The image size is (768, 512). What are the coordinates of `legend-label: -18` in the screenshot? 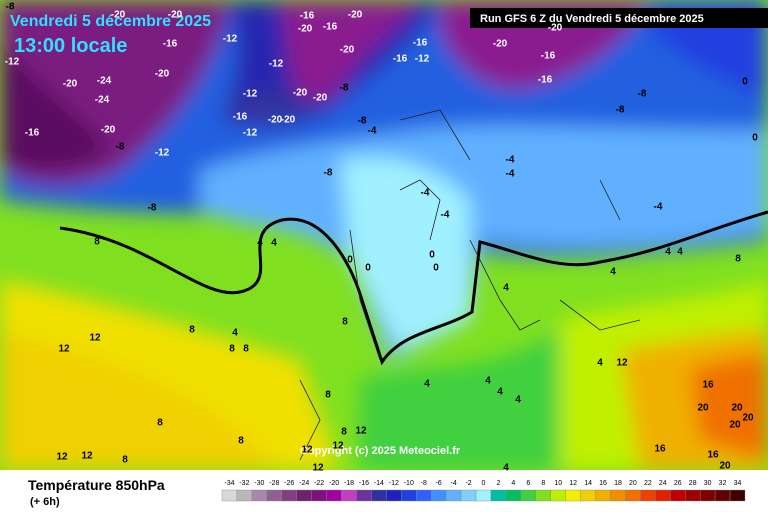 It's located at (349, 483).